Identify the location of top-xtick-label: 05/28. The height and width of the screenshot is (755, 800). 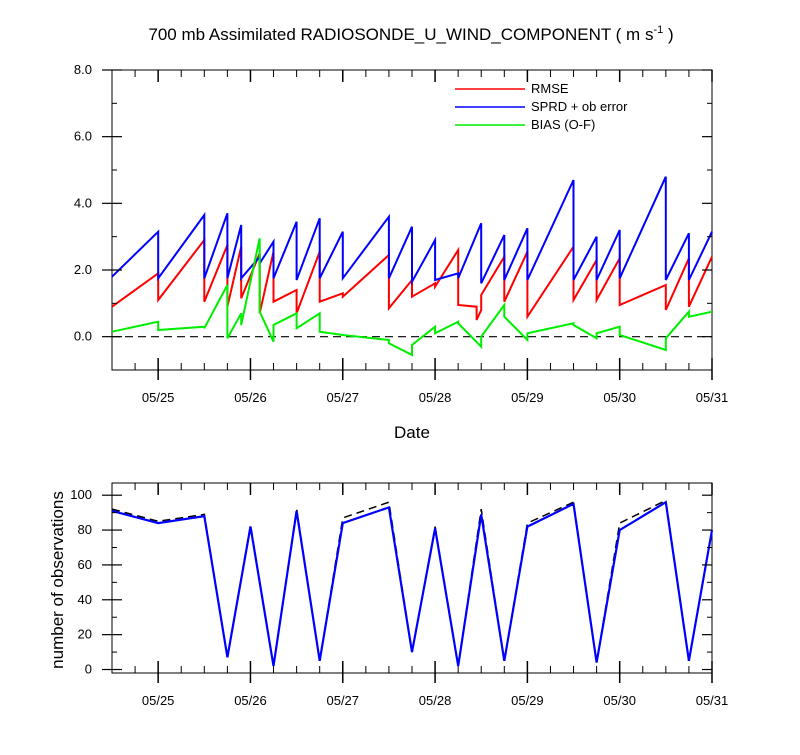
(435, 397).